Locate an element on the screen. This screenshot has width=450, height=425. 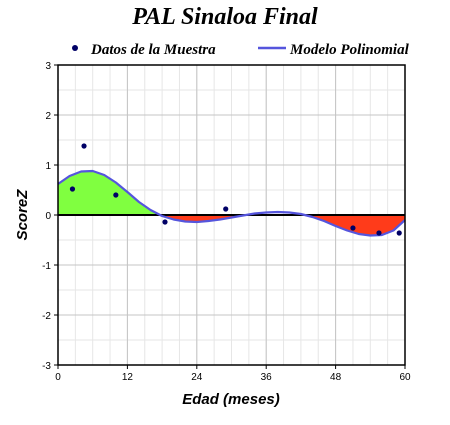
y-tick-label: 3 is located at coordinates (48, 66).